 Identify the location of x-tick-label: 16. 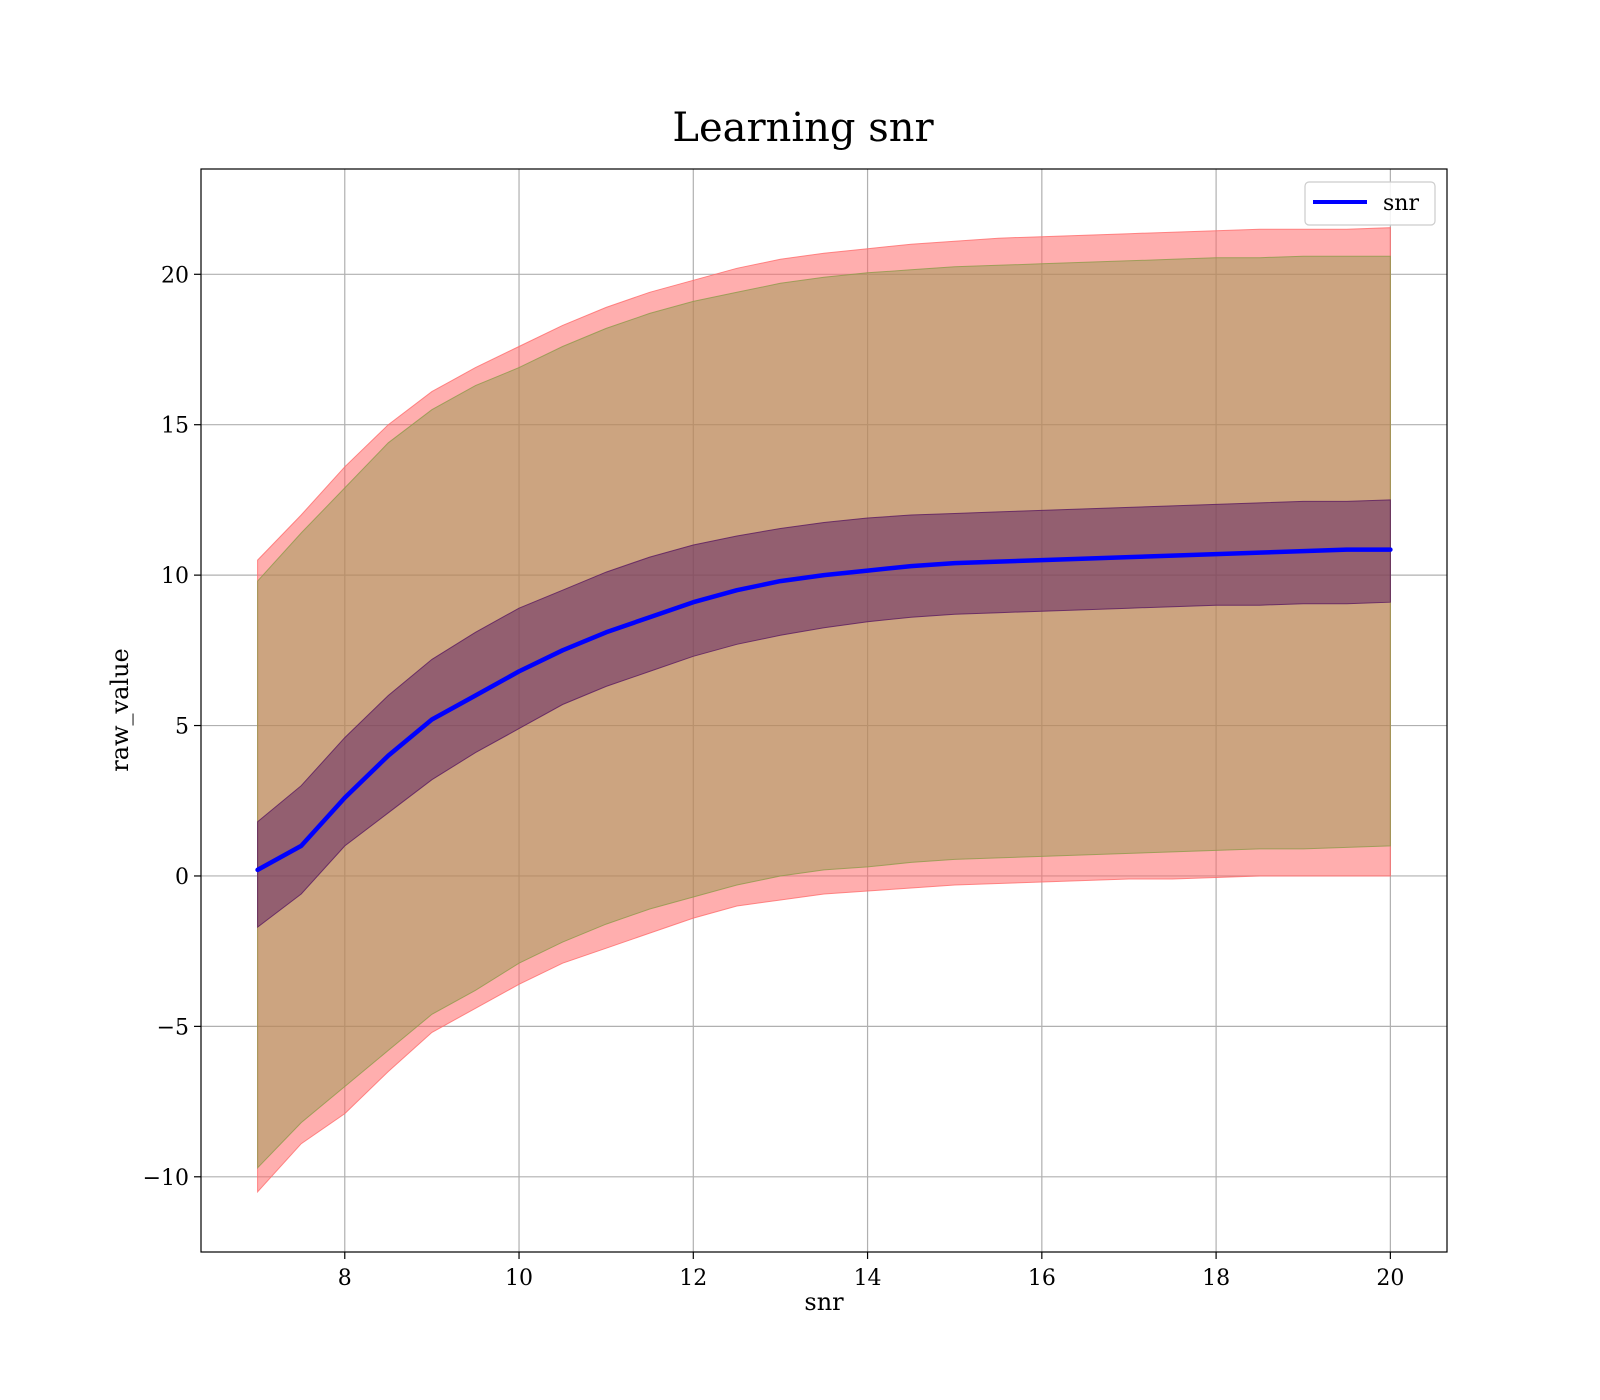
(1042, 1278).